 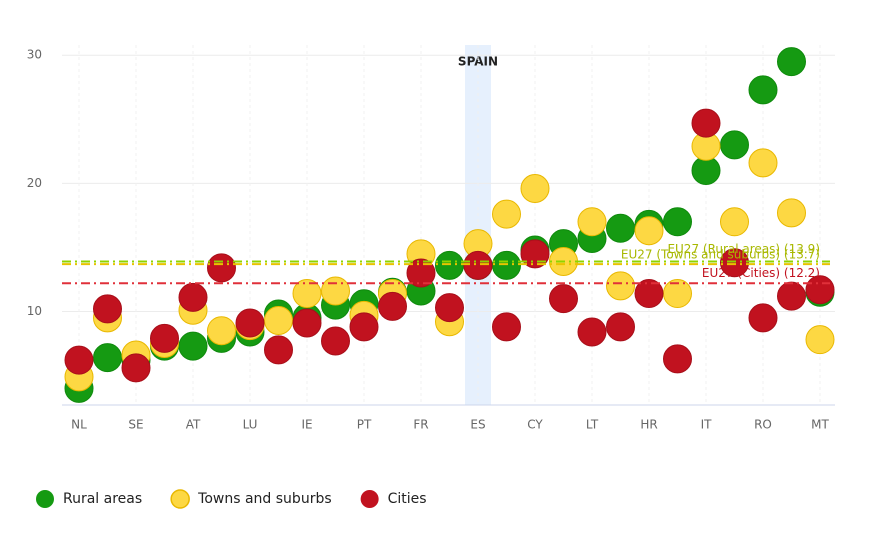 What do you see at coordinates (34, 311) in the screenshot?
I see `y-tick-label: 10` at bounding box center [34, 311].